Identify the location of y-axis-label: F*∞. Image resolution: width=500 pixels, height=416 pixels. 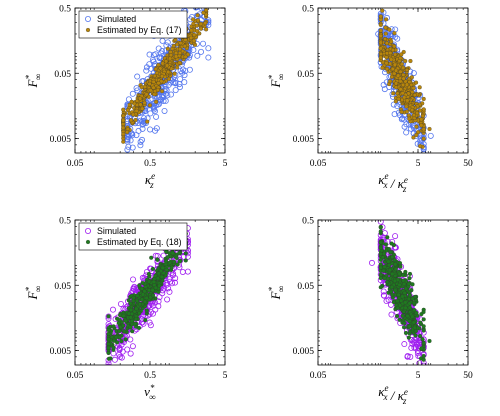
(33, 293).